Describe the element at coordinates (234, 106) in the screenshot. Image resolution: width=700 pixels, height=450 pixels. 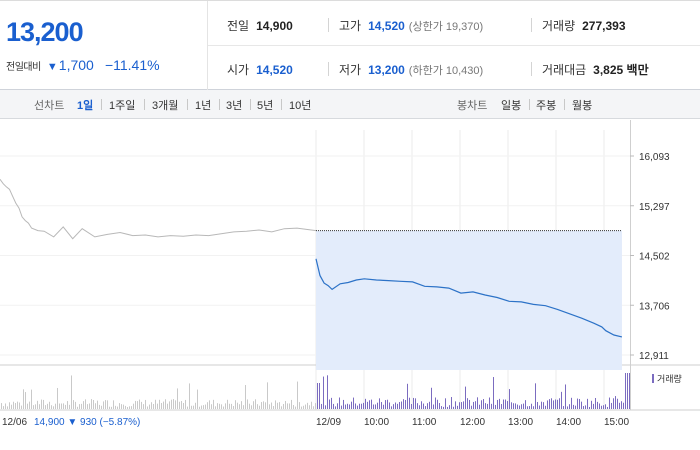
I see `tab-3y: 3년` at that location.